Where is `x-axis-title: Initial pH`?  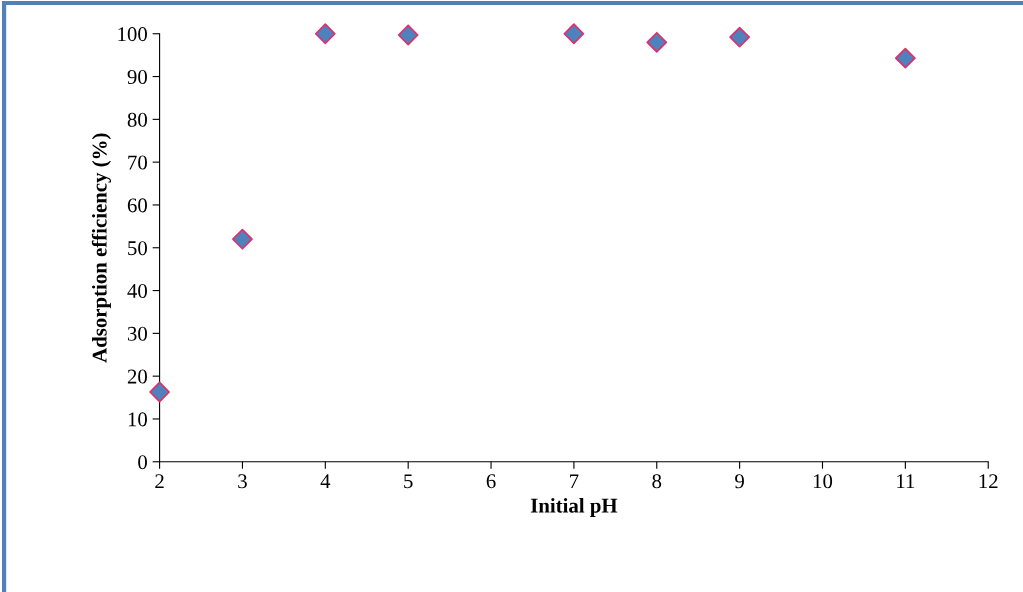
x-axis-title: Initial pH is located at coordinates (574, 507).